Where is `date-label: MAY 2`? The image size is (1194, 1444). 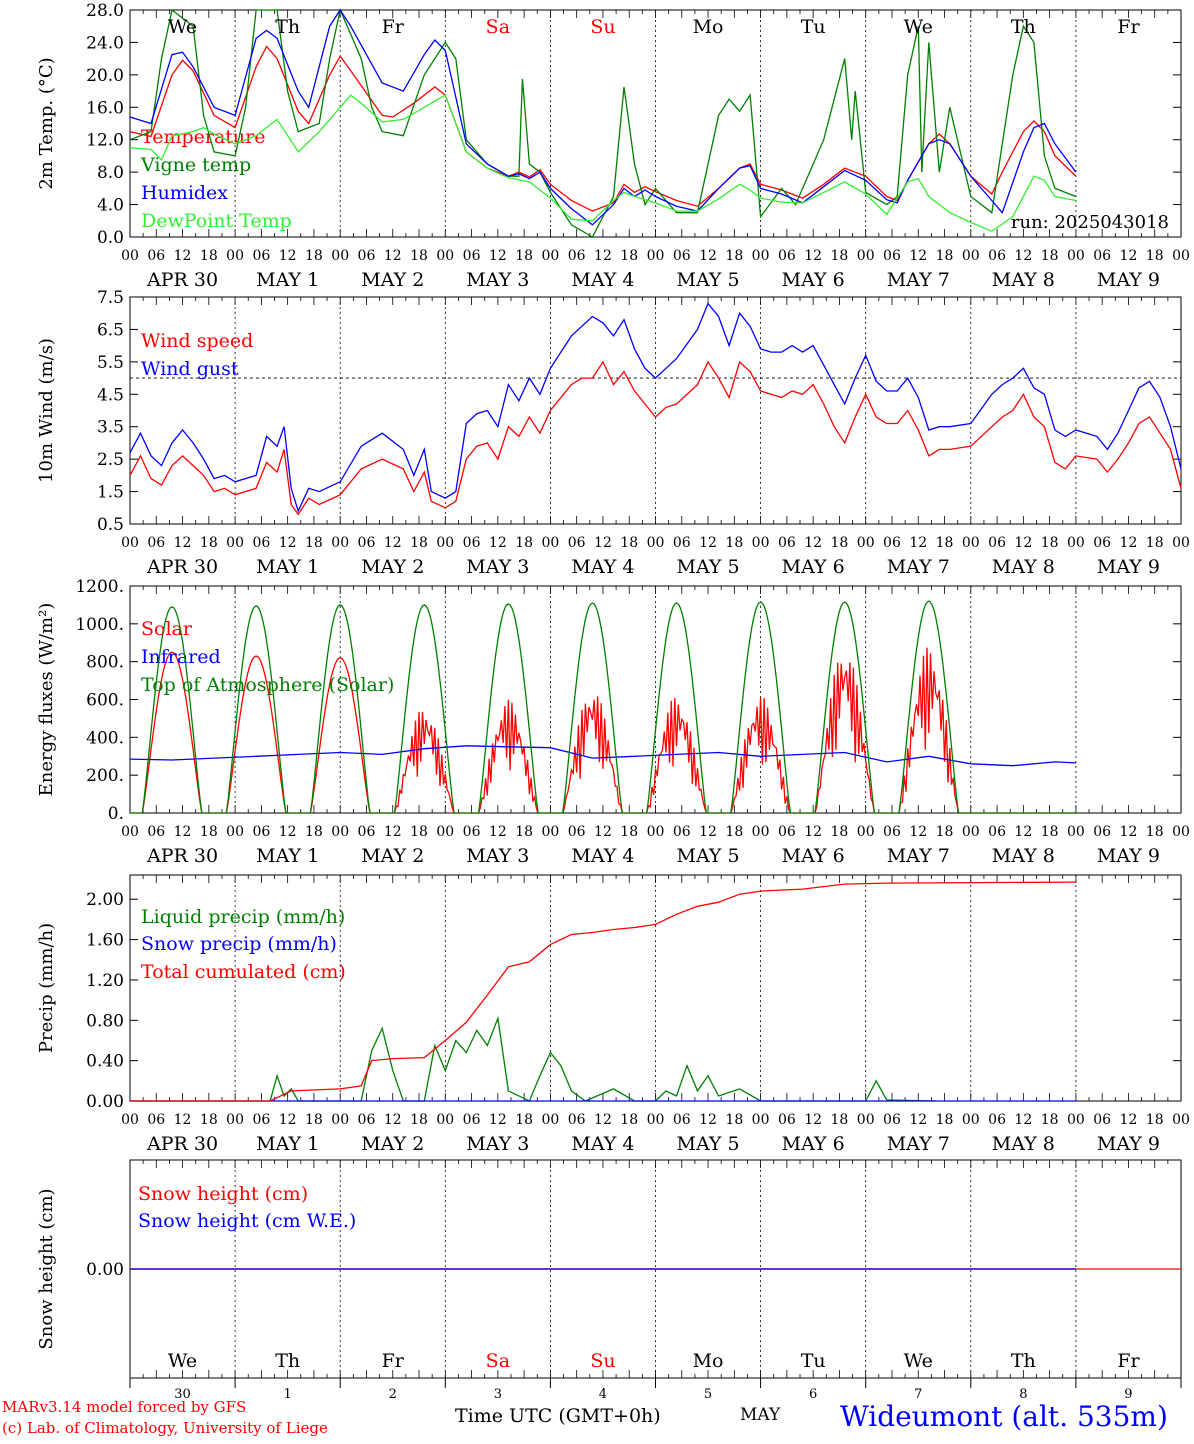 date-label: MAY 2 is located at coordinates (392, 1144).